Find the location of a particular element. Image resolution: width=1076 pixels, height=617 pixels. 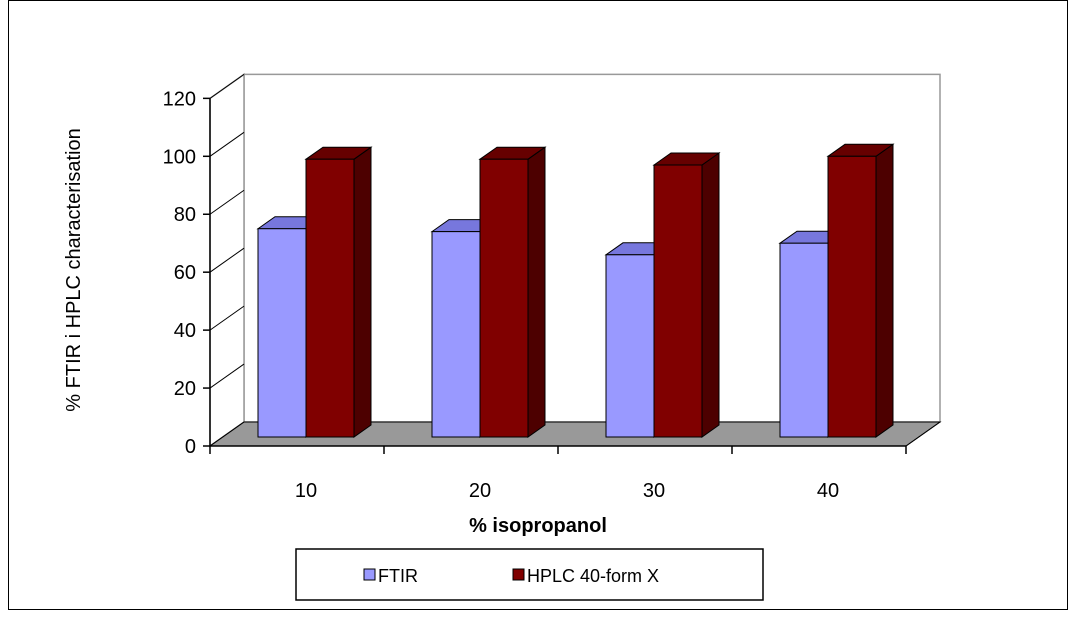

legend-label-ftir: FTIR is located at coordinates (398, 576).